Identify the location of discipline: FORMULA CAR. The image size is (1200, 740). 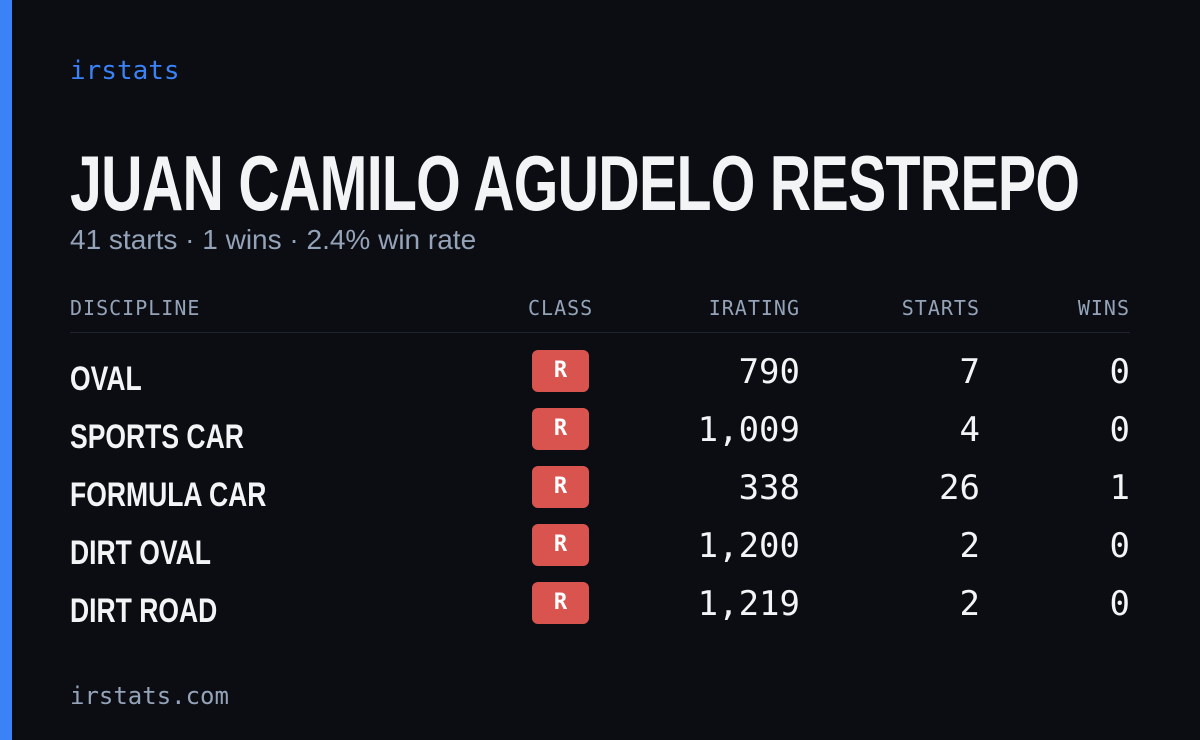
(168, 495).